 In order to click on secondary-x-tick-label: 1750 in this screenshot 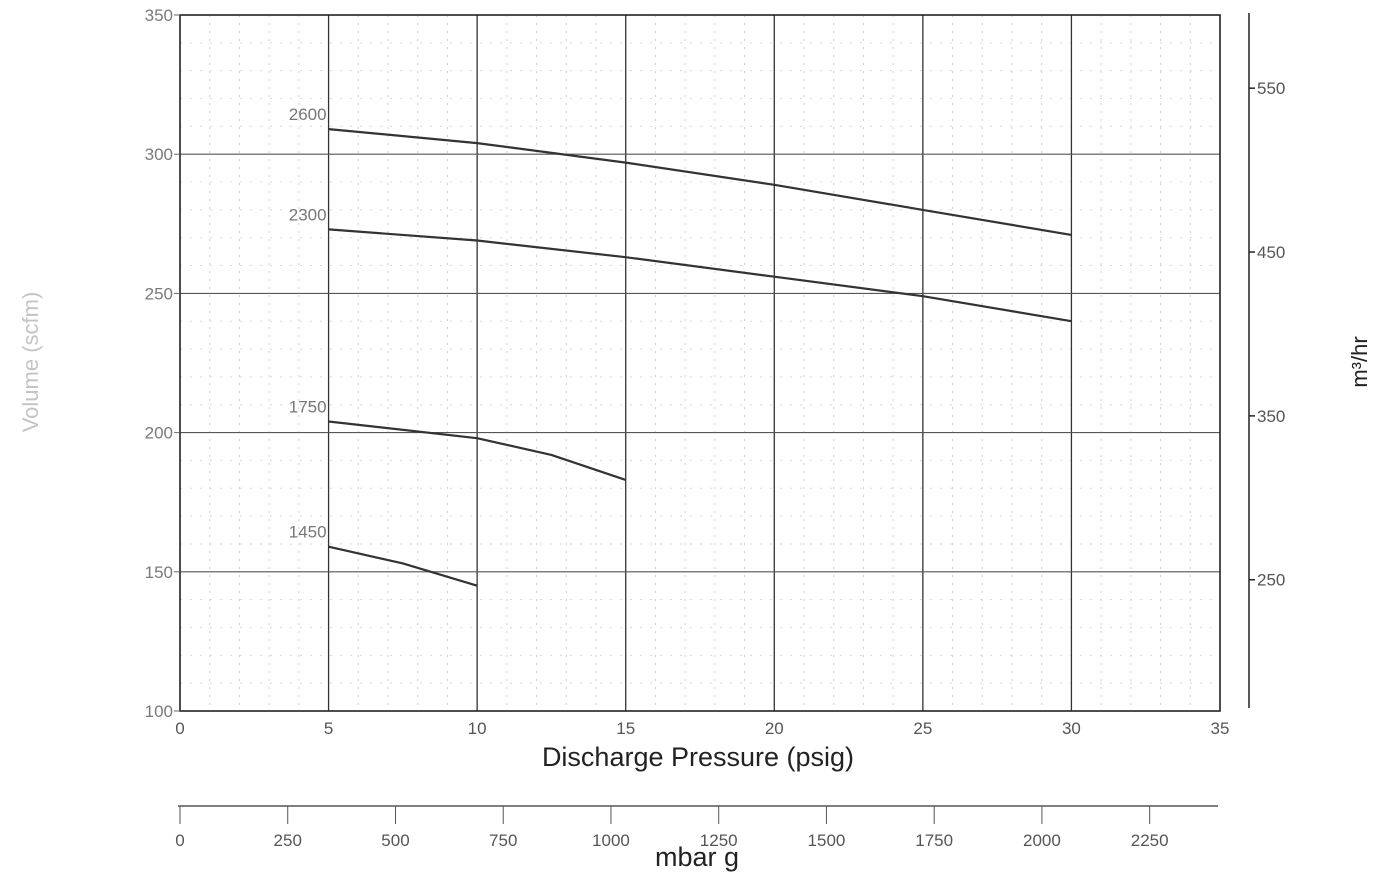, I will do `click(934, 840)`.